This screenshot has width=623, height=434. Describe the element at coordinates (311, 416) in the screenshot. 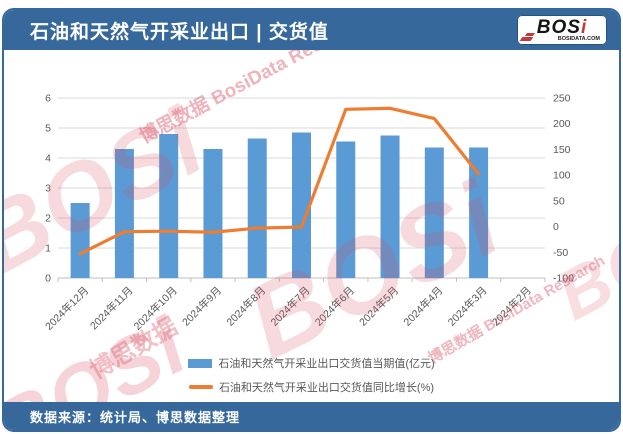

I see `footer-bar: 数据来源：统计局、博思数据整理` at that location.